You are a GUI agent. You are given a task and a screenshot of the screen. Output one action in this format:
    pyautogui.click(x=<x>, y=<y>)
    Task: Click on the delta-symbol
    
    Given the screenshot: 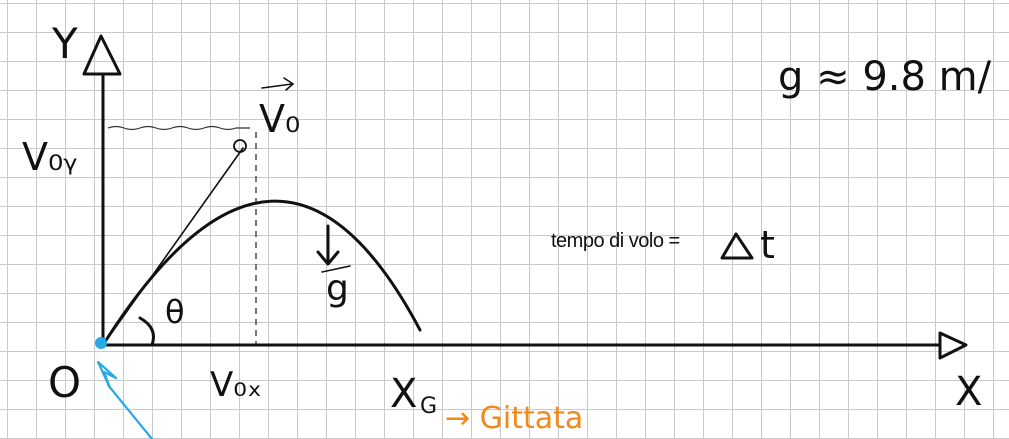 What is the action you would take?
    pyautogui.click(x=737, y=246)
    